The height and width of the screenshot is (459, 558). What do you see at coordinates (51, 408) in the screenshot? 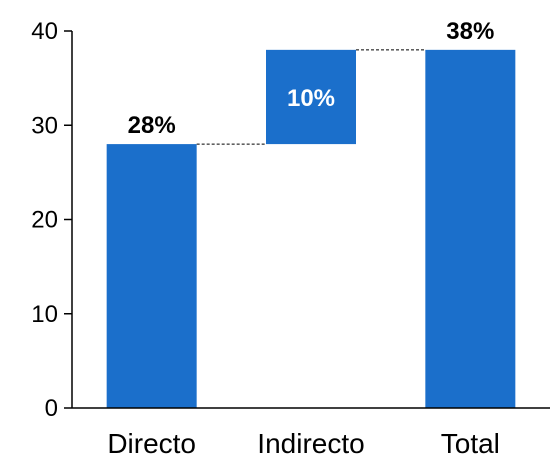
I see `y-tick-label: 0` at bounding box center [51, 408].